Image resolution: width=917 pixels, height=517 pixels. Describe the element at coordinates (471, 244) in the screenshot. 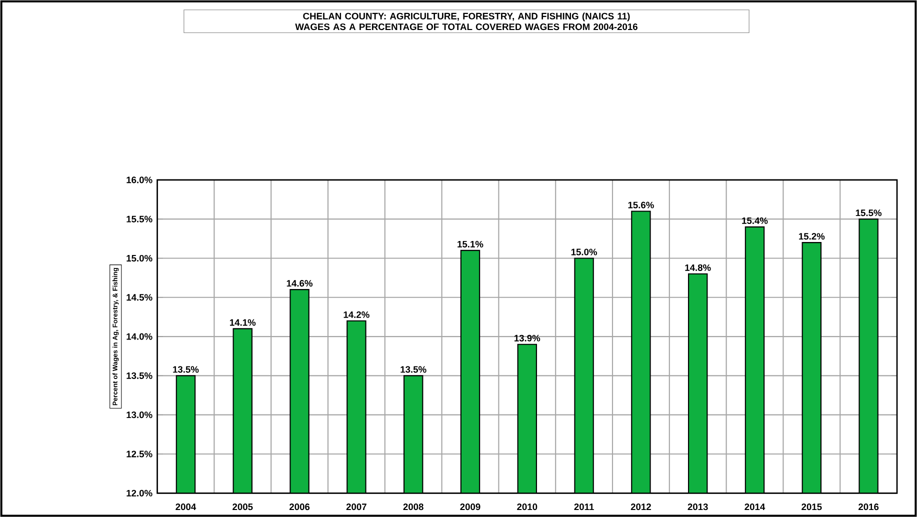

I see `data-label: 15.1%` at that location.